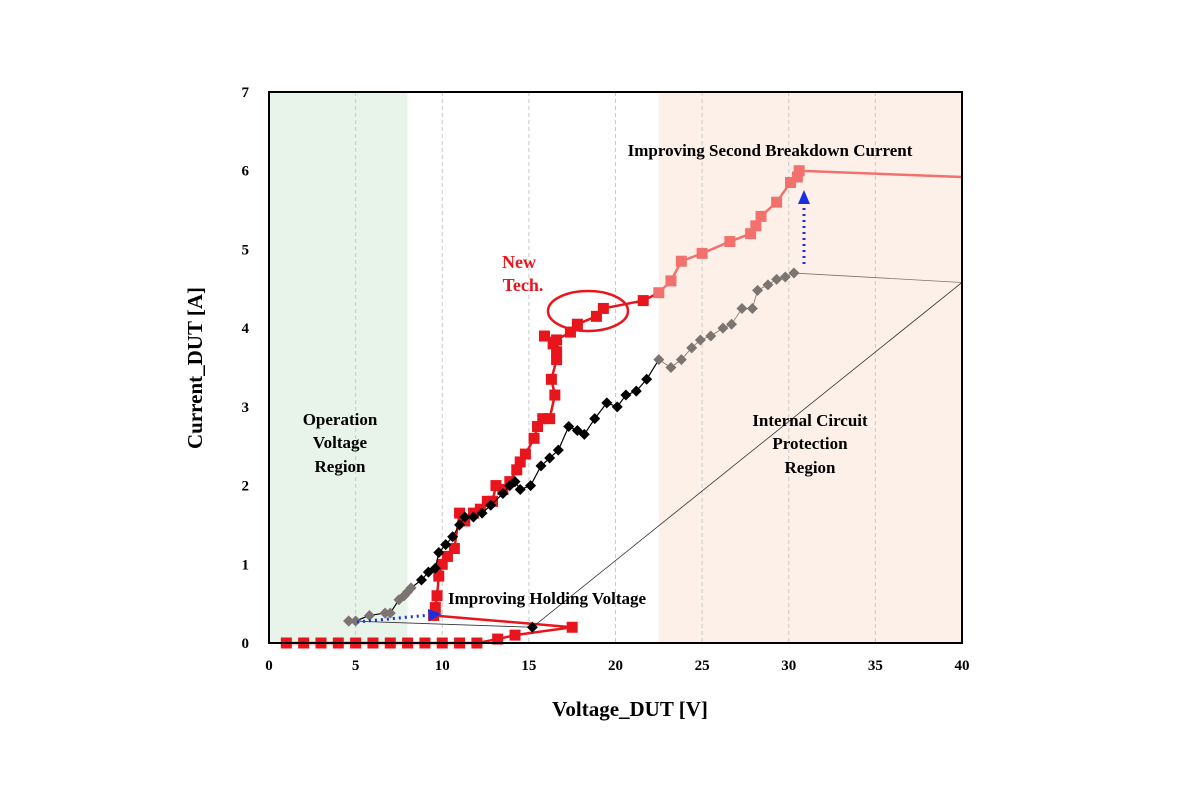  Describe the element at coordinates (246, 172) in the screenshot. I see `y-tick-label: 6` at that location.